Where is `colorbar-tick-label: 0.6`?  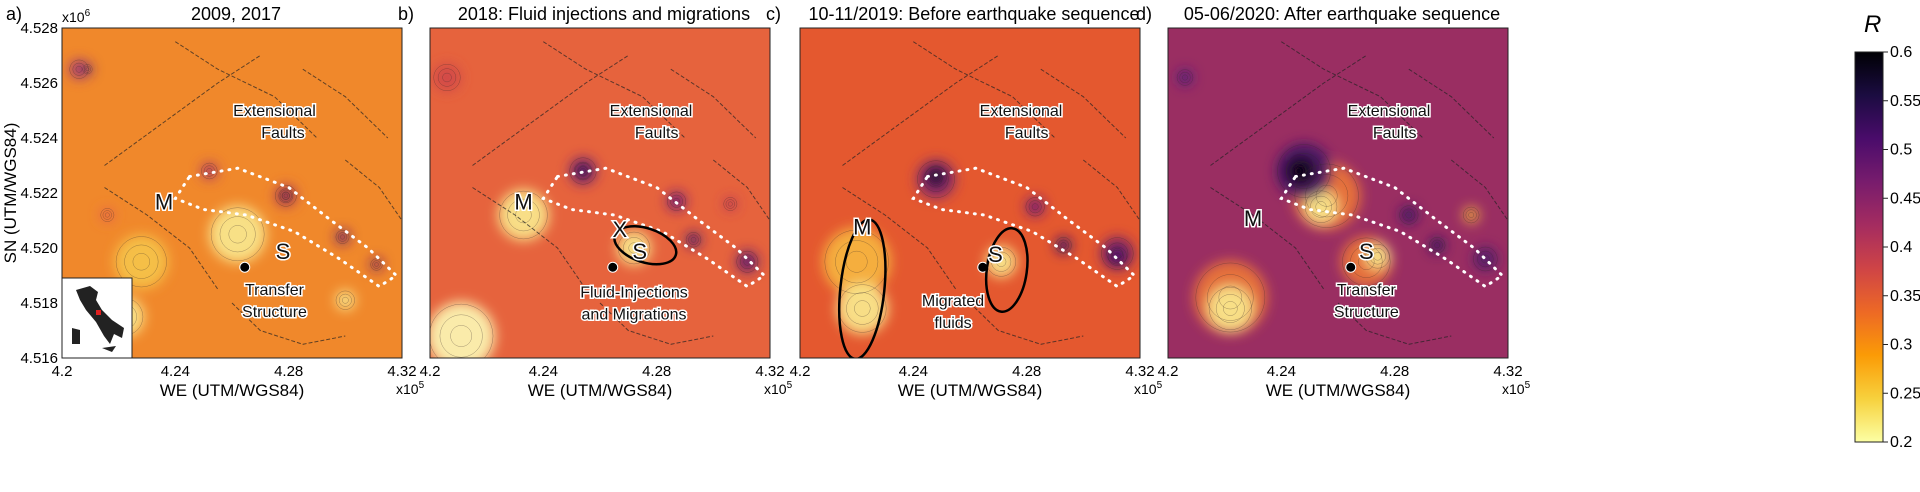 colorbar-tick-label: 0.6 is located at coordinates (1901, 52).